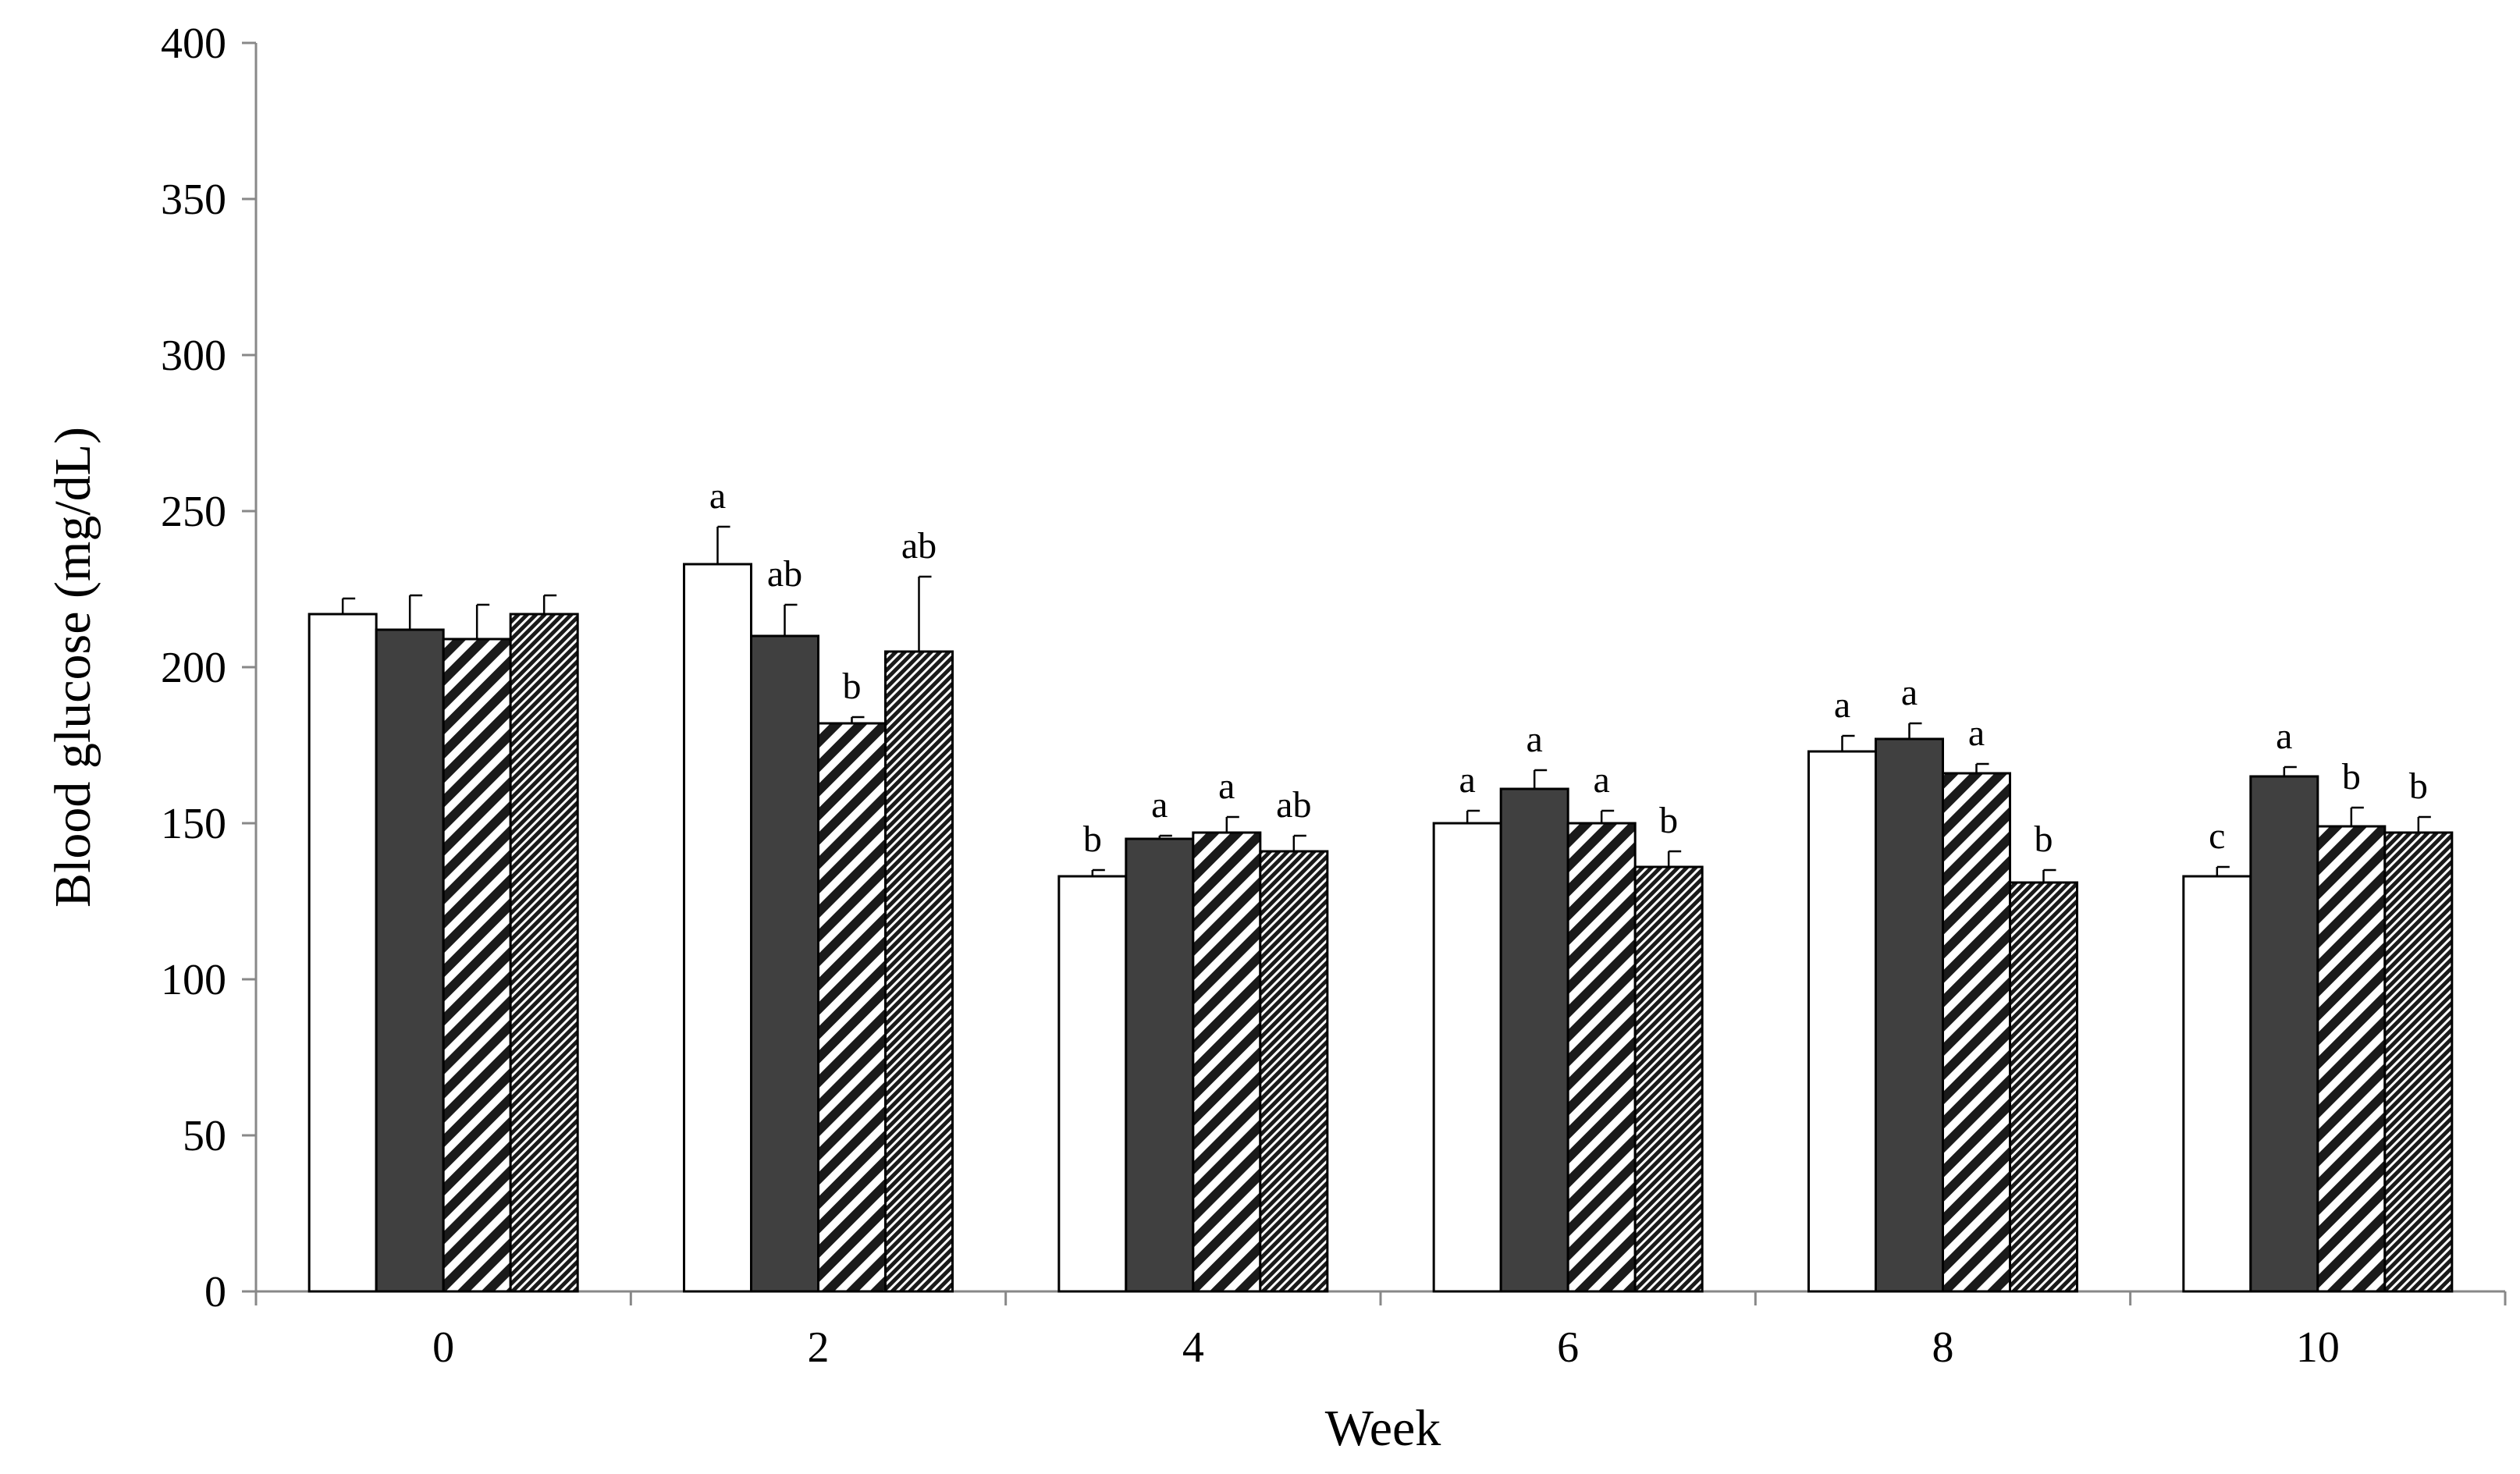 The height and width of the screenshot is (1474, 2520). Describe the element at coordinates (2318, 1347) in the screenshot. I see `x-tick-label: 10` at that location.